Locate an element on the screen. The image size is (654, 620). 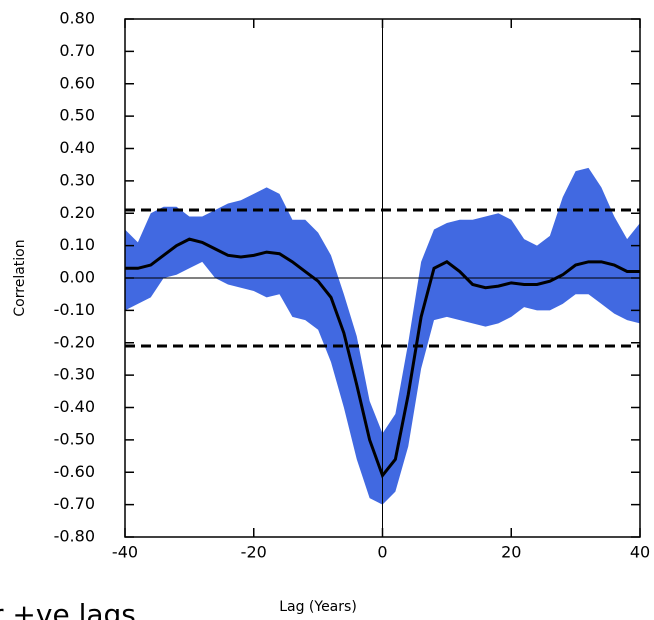
y-tick-label: -0.20 is located at coordinates (74, 341).